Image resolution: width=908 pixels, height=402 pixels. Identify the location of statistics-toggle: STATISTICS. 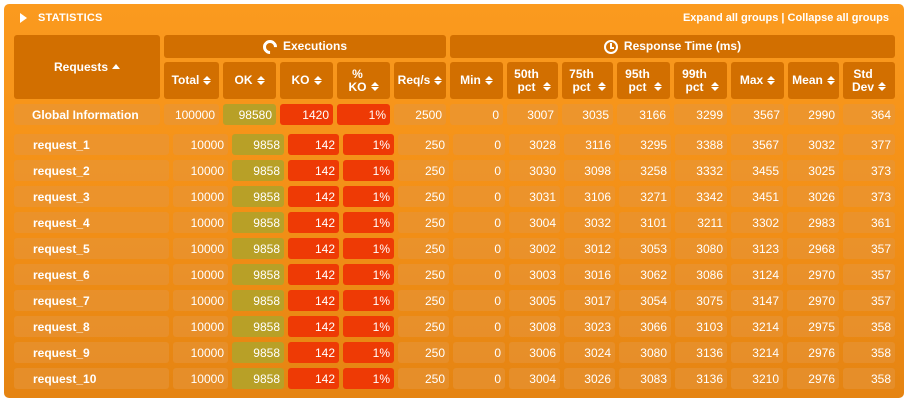
(61, 18).